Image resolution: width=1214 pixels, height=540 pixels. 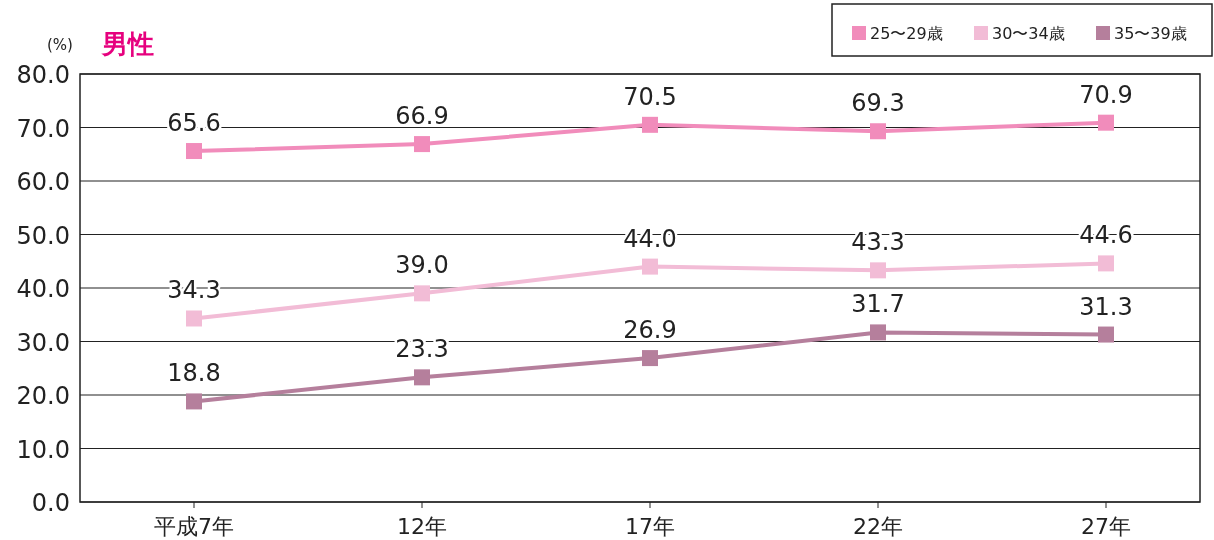 I want to click on y-tick-label: 30.0, so click(x=43, y=342).